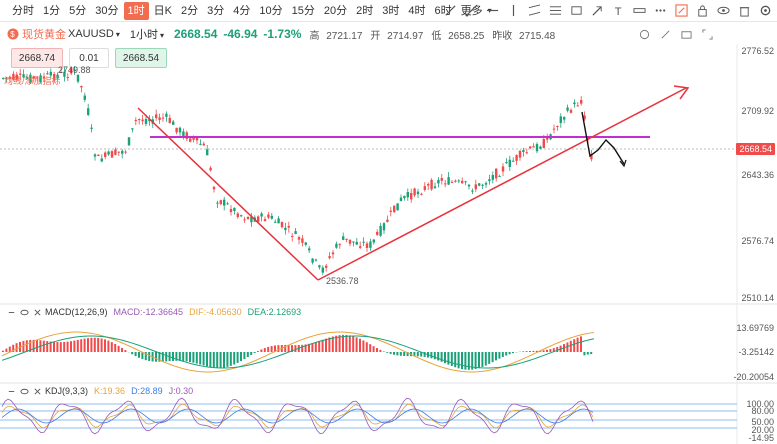  I want to click on macd-axis-tick: -20.20054, so click(753, 377).